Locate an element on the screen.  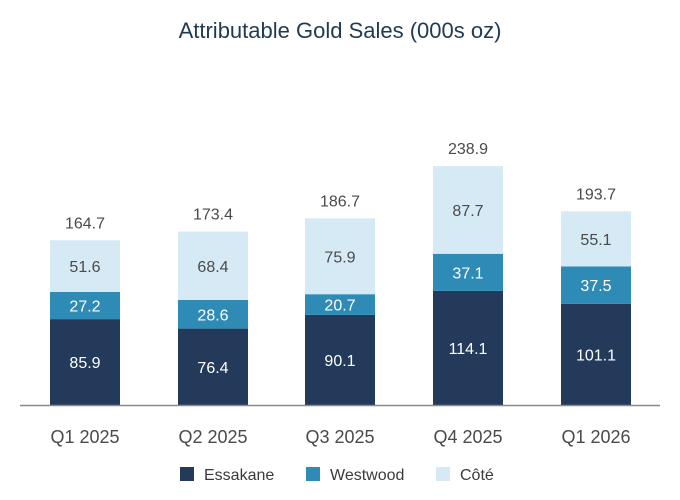
data-label: 27.2 is located at coordinates (84, 307).